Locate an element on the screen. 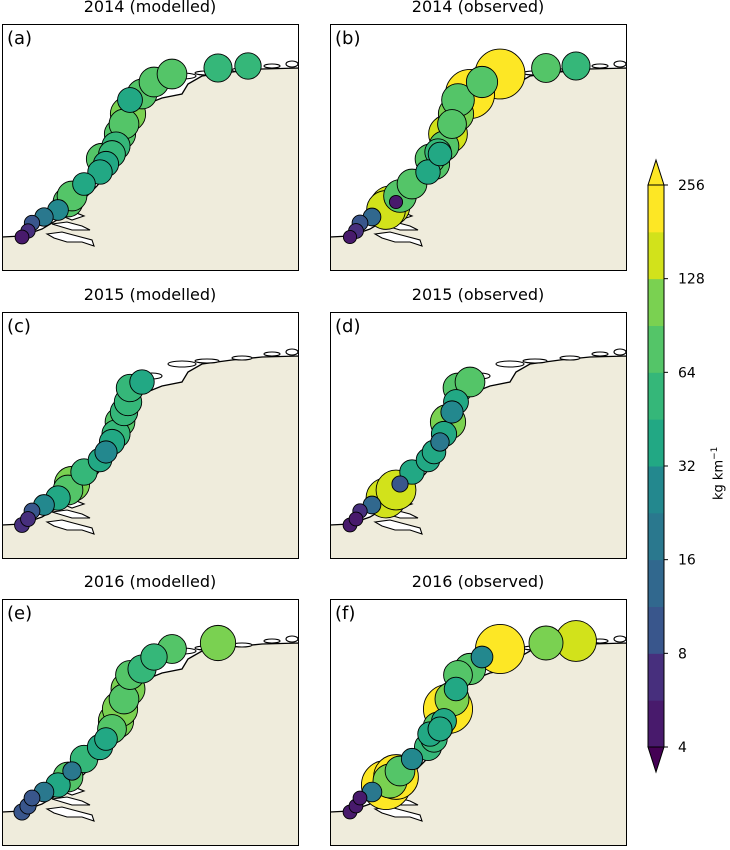 The image size is (730, 850). map-panel-e: (e) is located at coordinates (150, 722).